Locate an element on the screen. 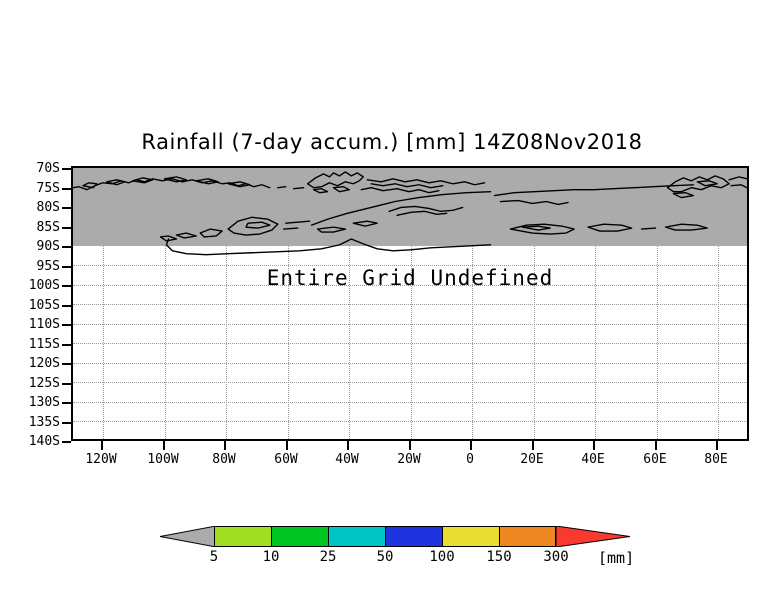 The width and height of the screenshot is (784, 612). x-tick-label: 40E is located at coordinates (593, 459).